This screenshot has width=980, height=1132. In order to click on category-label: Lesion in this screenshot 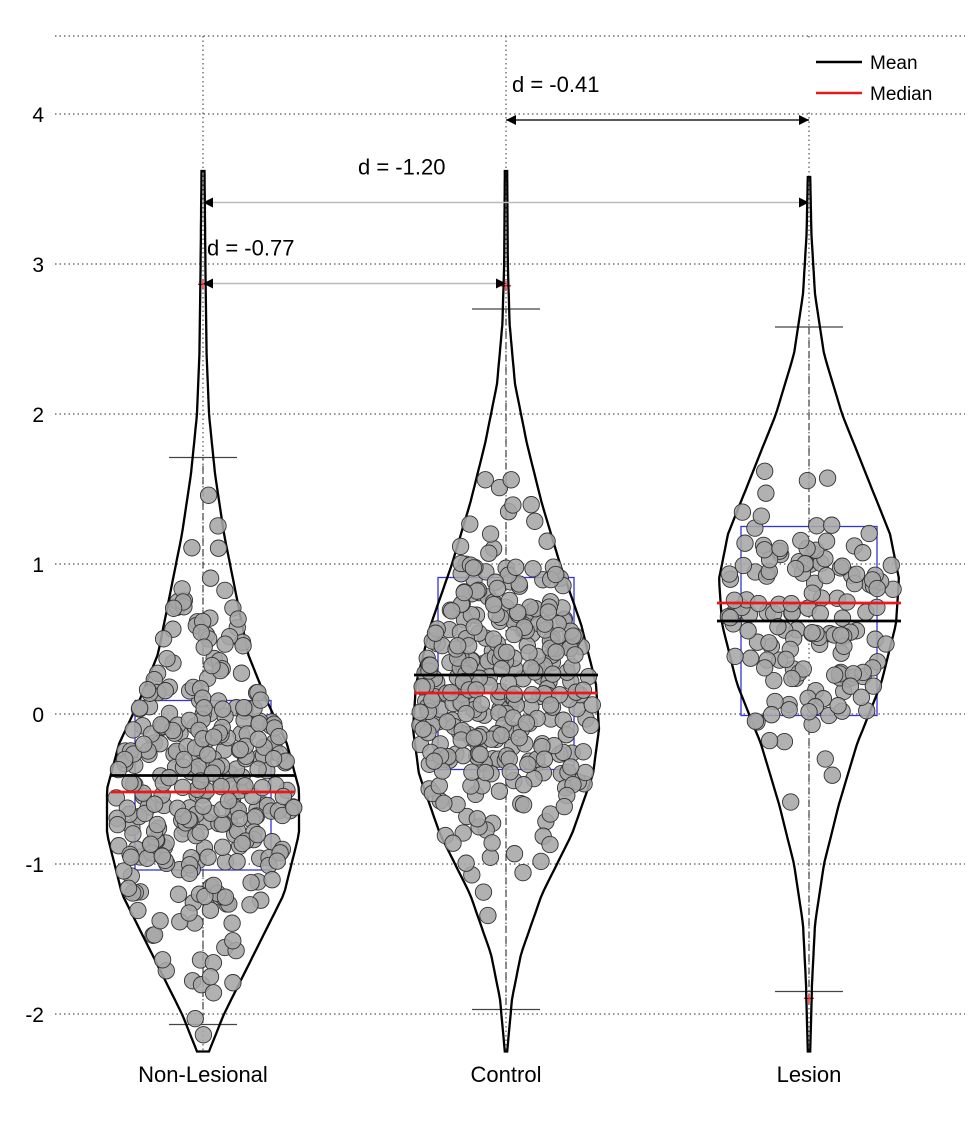, I will do `click(809, 1074)`.